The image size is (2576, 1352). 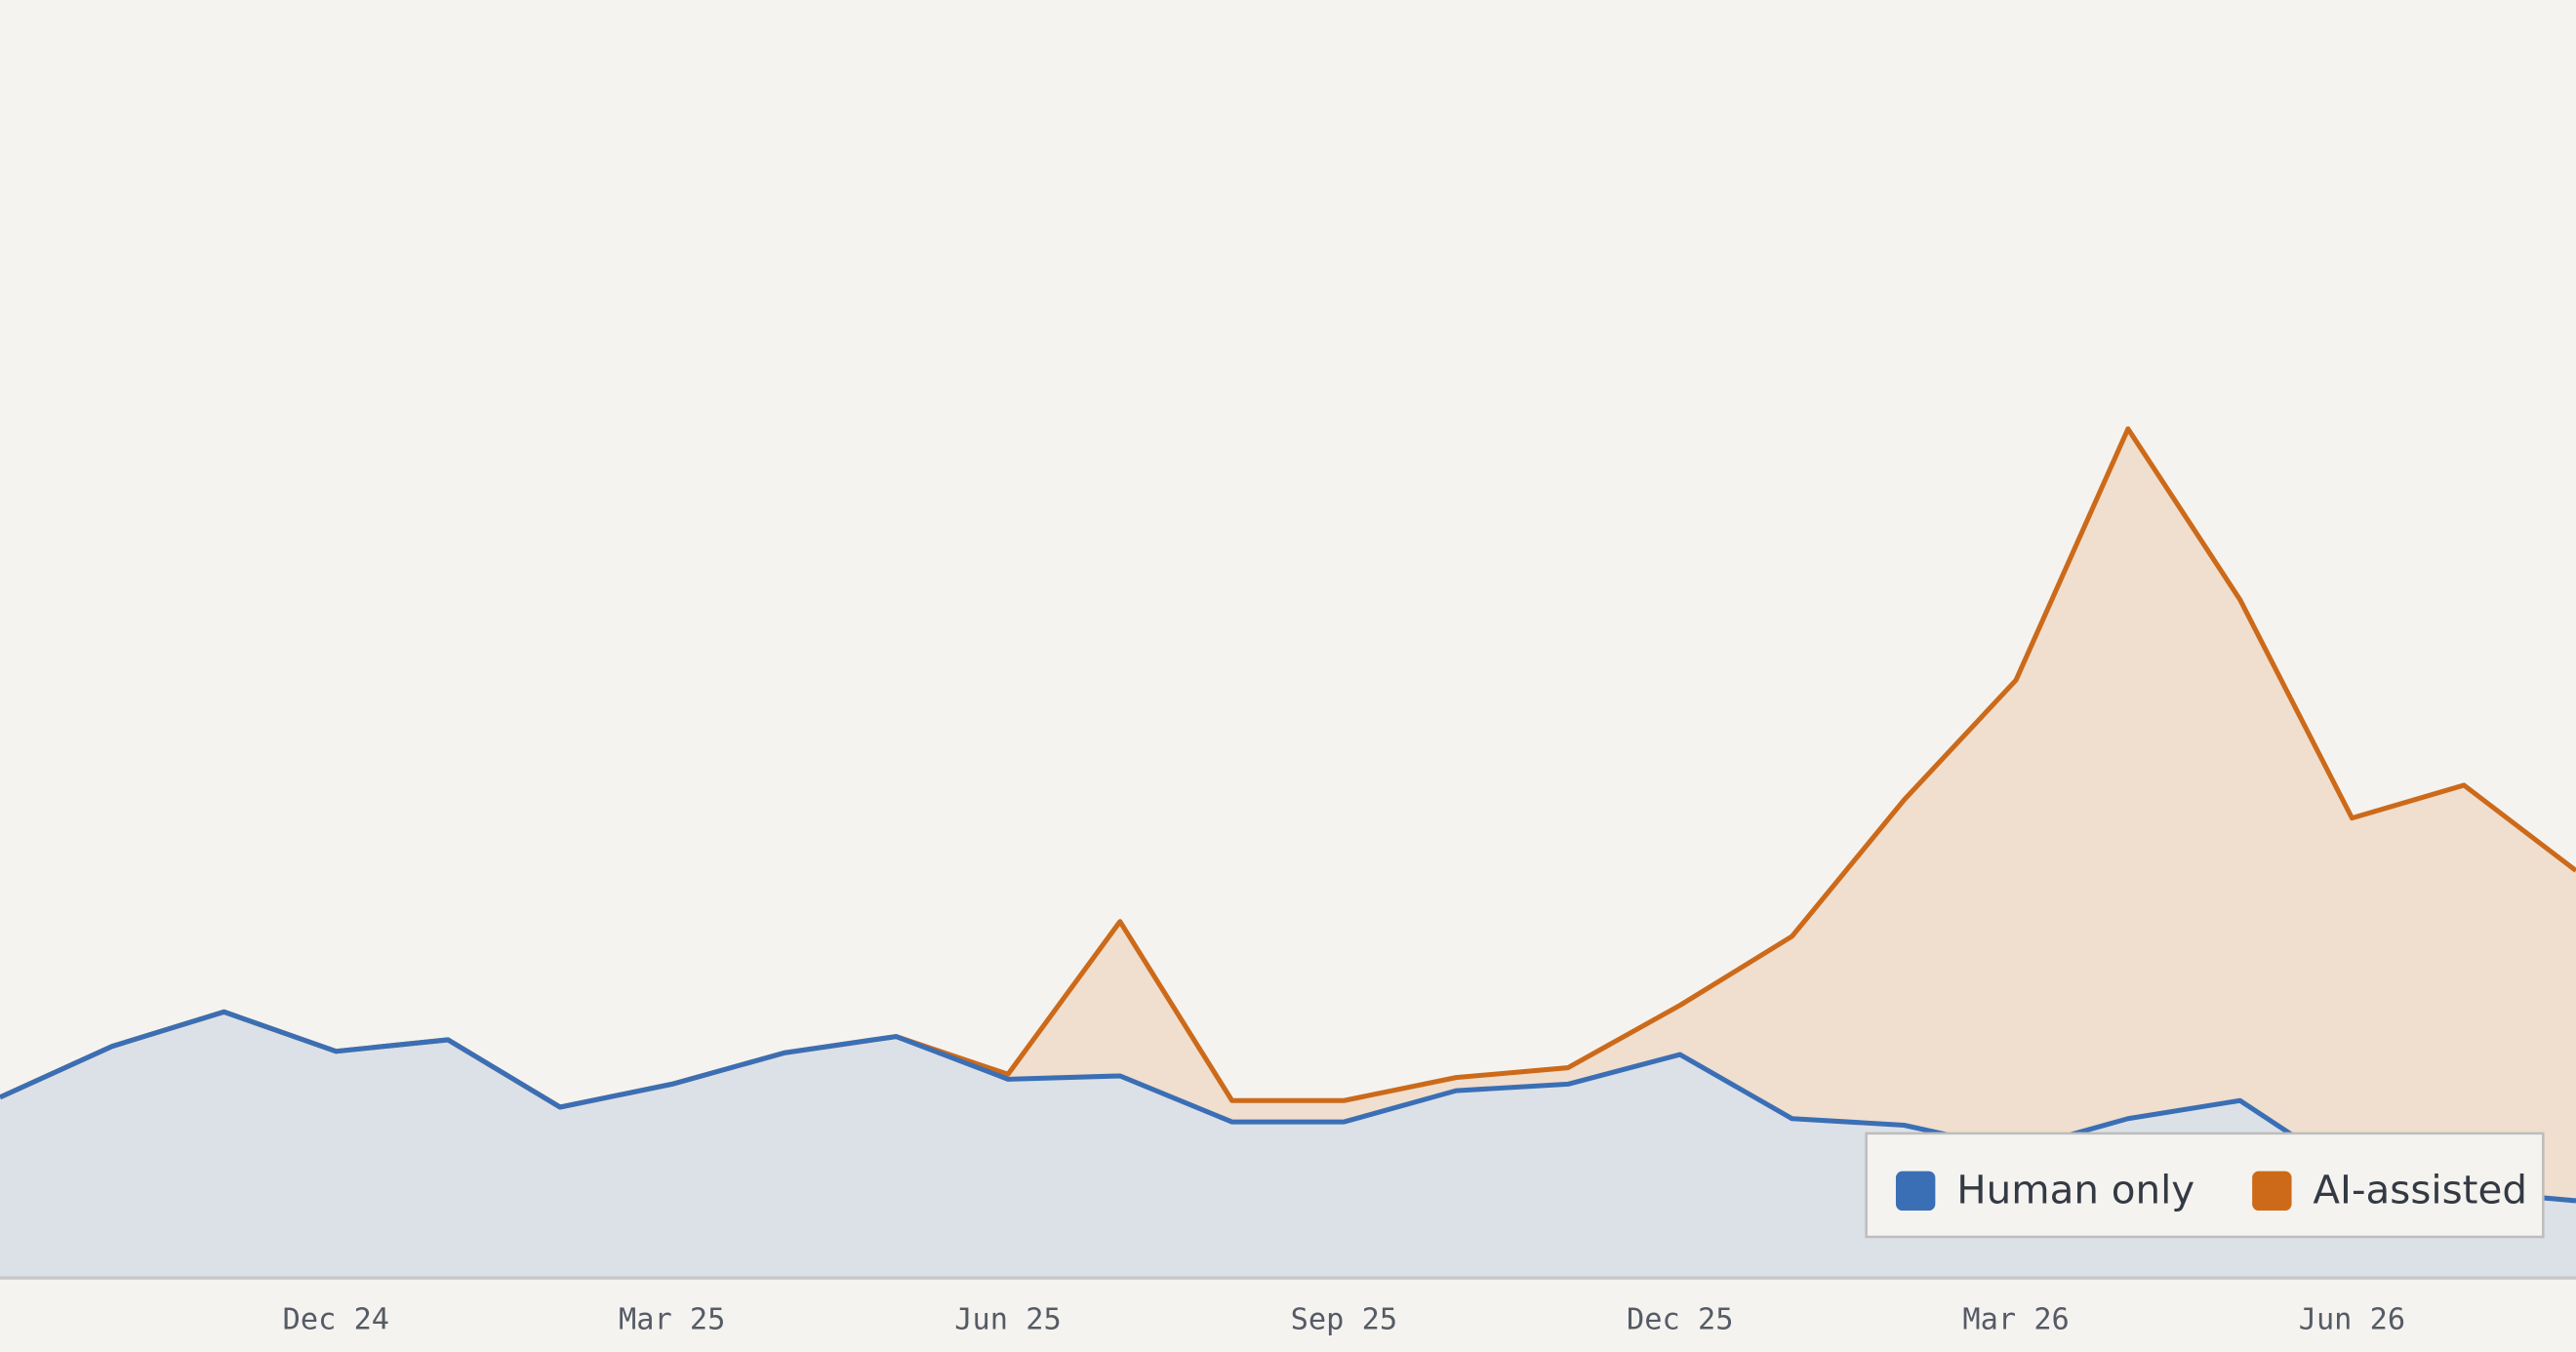 I want to click on x-tick-label: Jun 26, so click(x=2352, y=1319).